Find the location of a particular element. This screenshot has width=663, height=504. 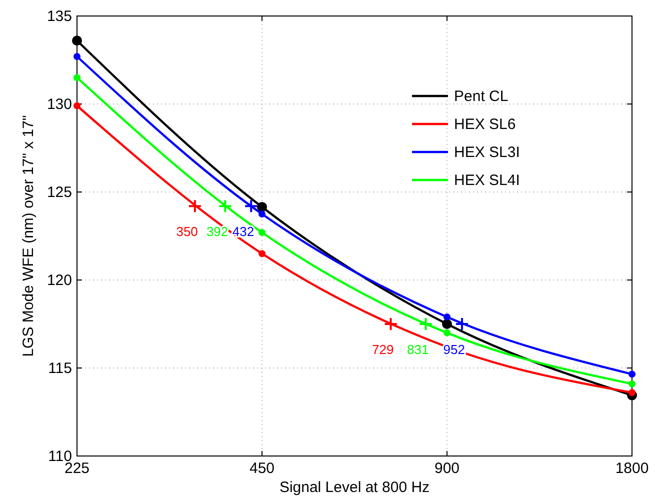

y-tick-label: 135 is located at coordinates (59, 16).